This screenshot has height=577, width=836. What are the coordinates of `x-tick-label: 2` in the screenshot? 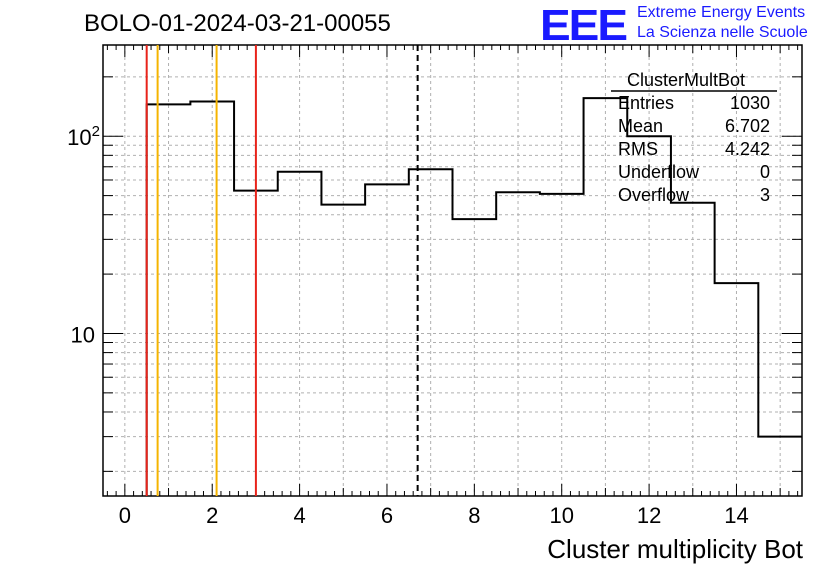 It's located at (212, 515).